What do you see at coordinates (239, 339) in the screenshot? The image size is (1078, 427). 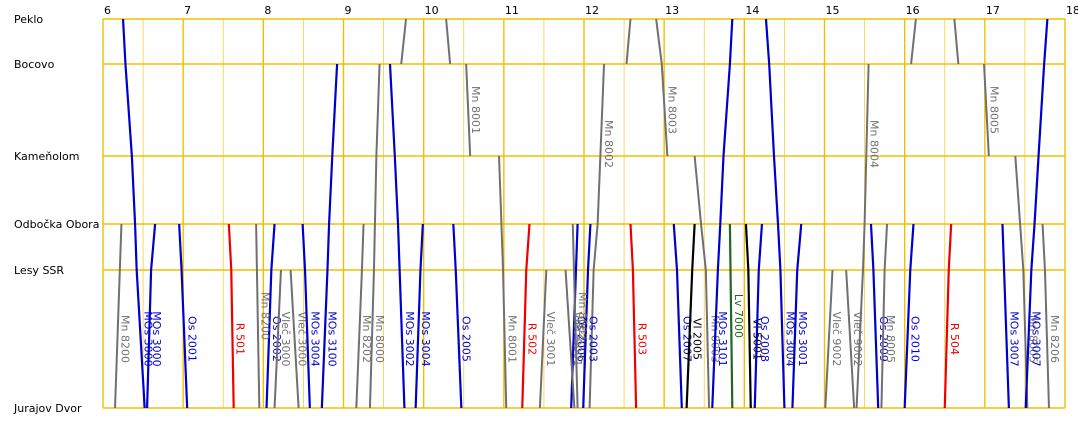 I see `train-label: R 501` at bounding box center [239, 339].